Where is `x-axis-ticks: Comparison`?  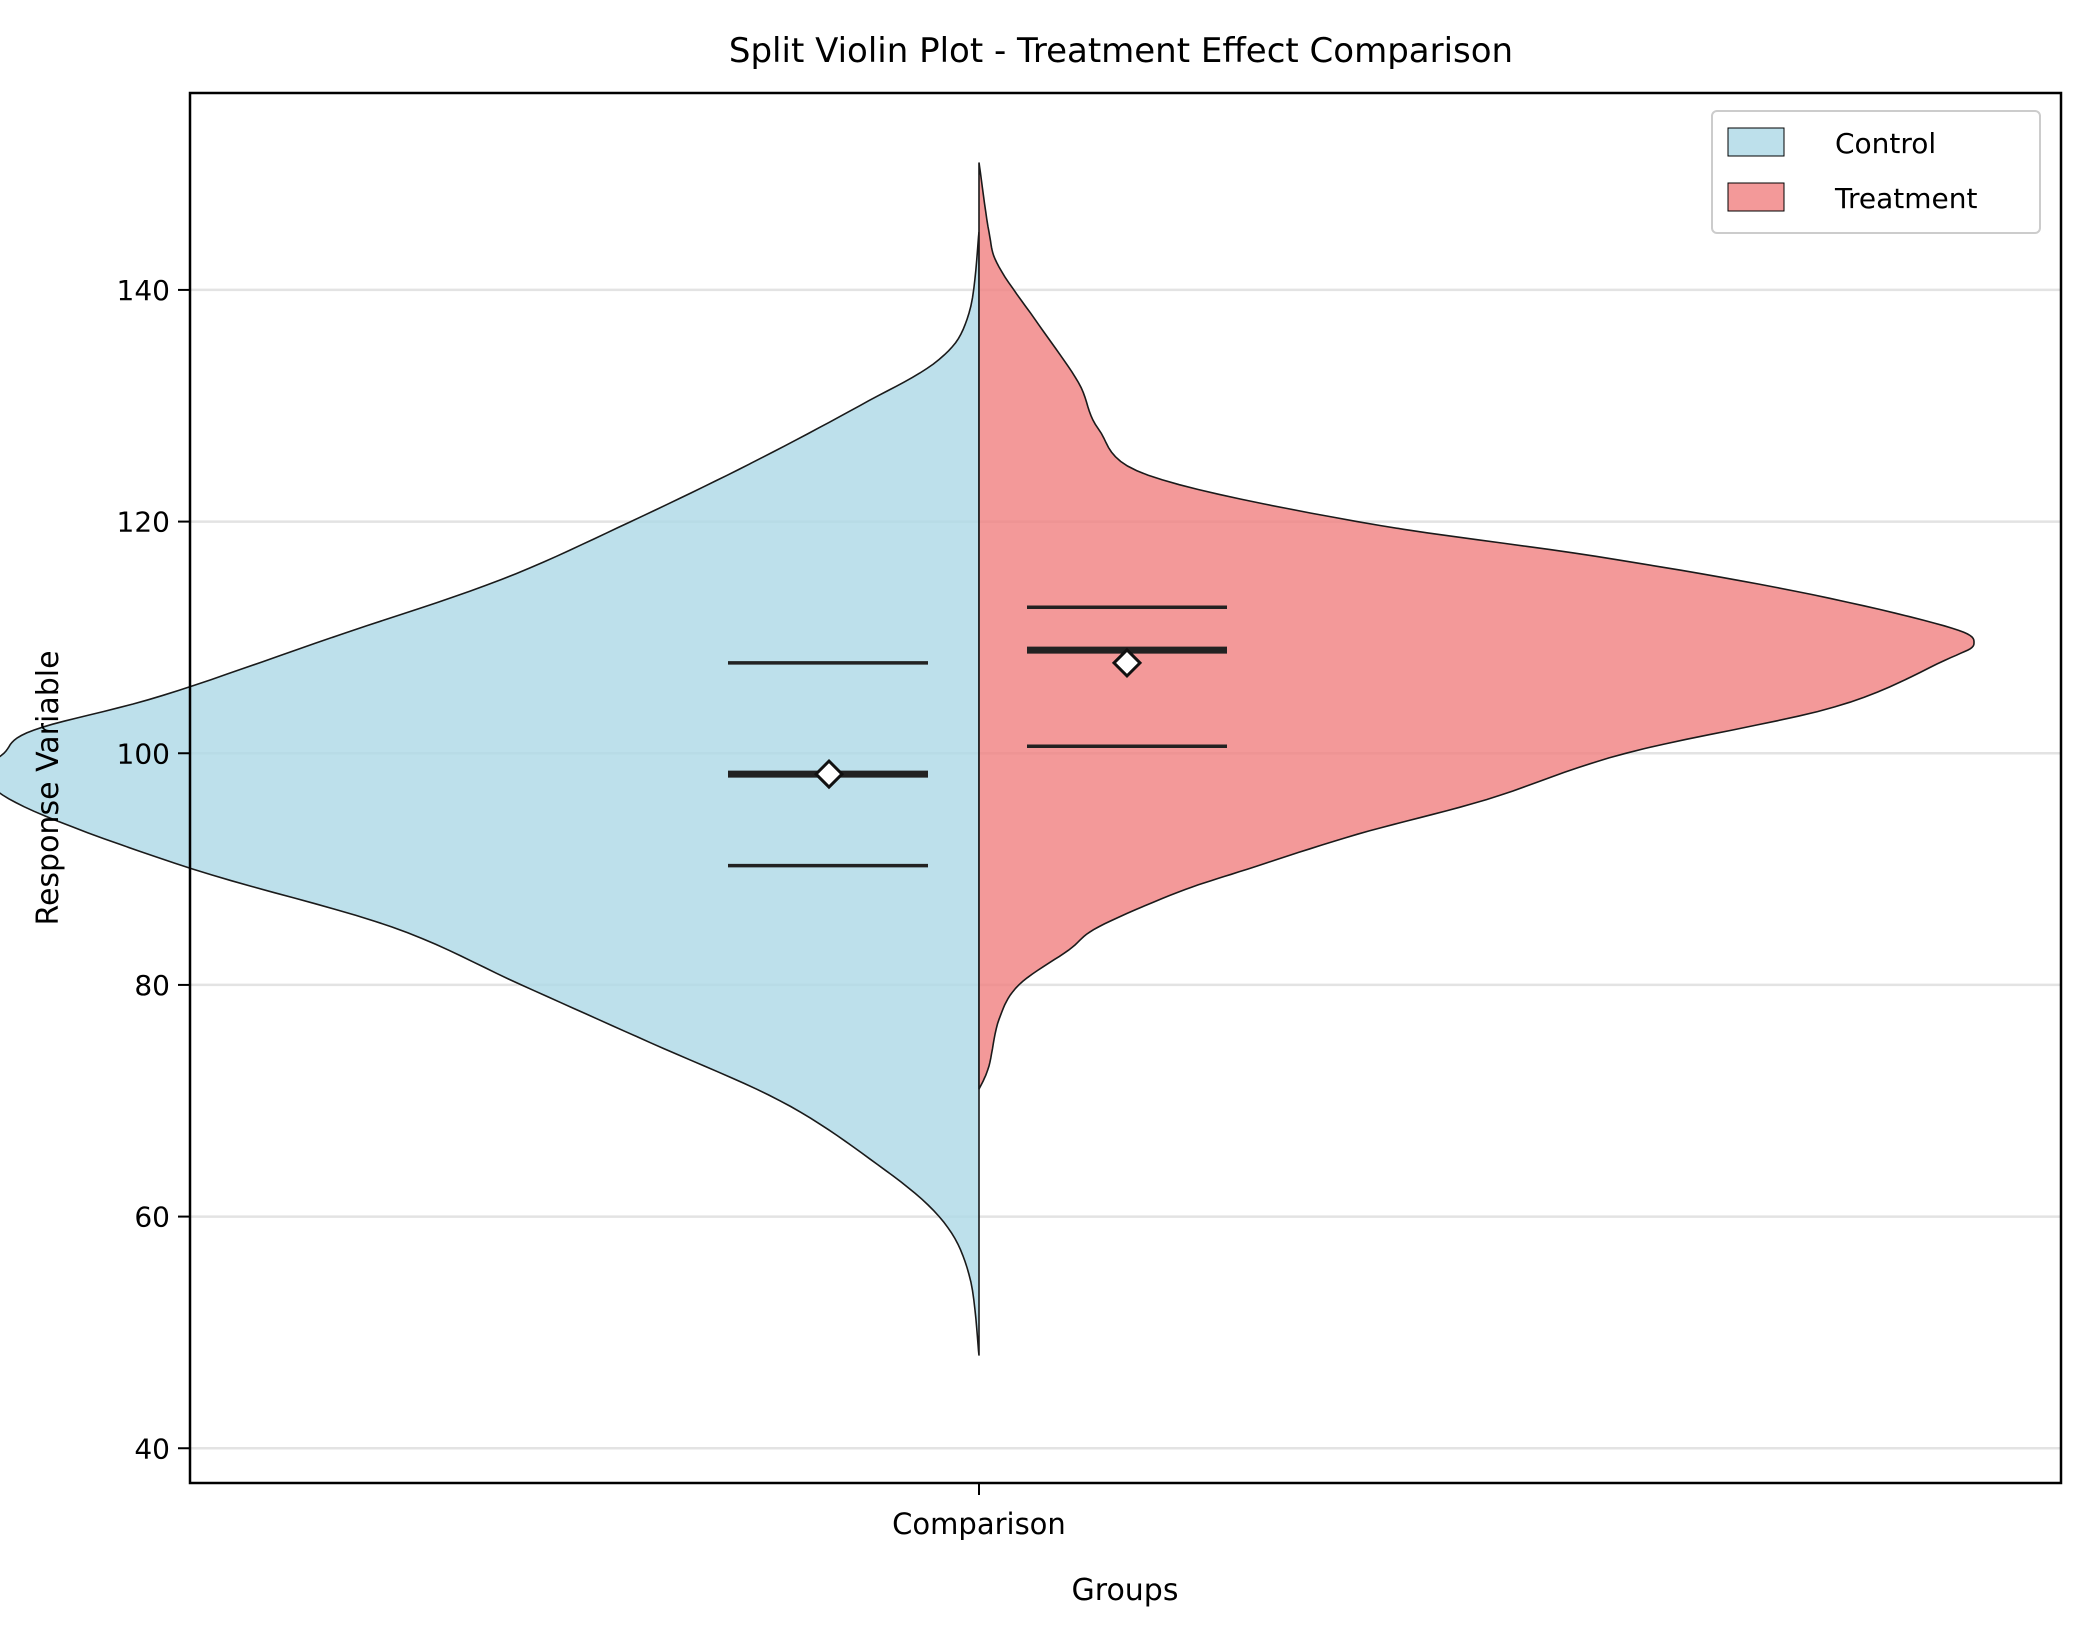
x-axis-ticks: Comparison is located at coordinates (979, 1512).